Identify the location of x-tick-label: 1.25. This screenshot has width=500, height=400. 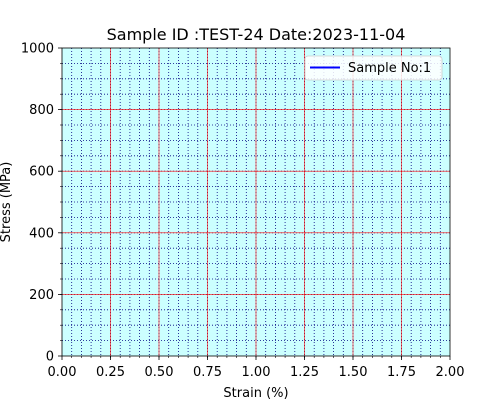
(304, 372).